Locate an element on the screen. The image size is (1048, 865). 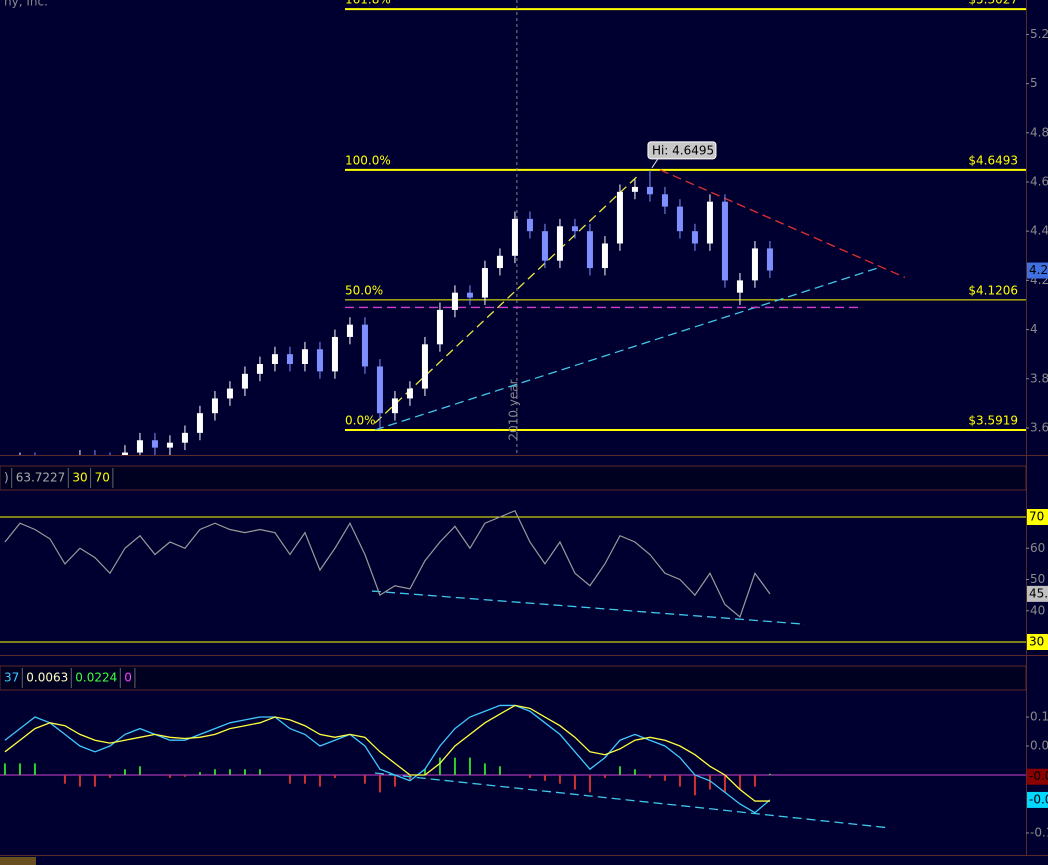
fib-percent: 0.0% is located at coordinates (360, 420).